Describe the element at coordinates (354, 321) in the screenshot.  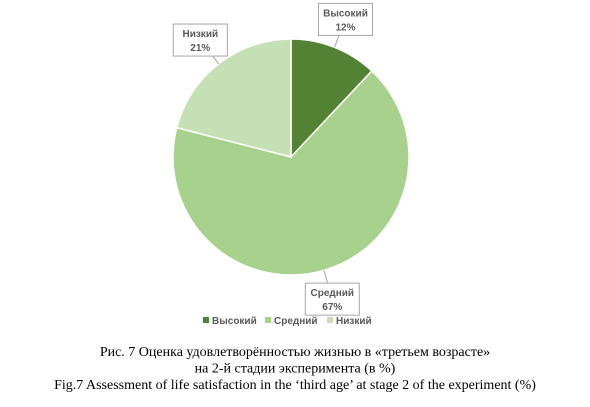
I see `legend-label: Низкий` at that location.